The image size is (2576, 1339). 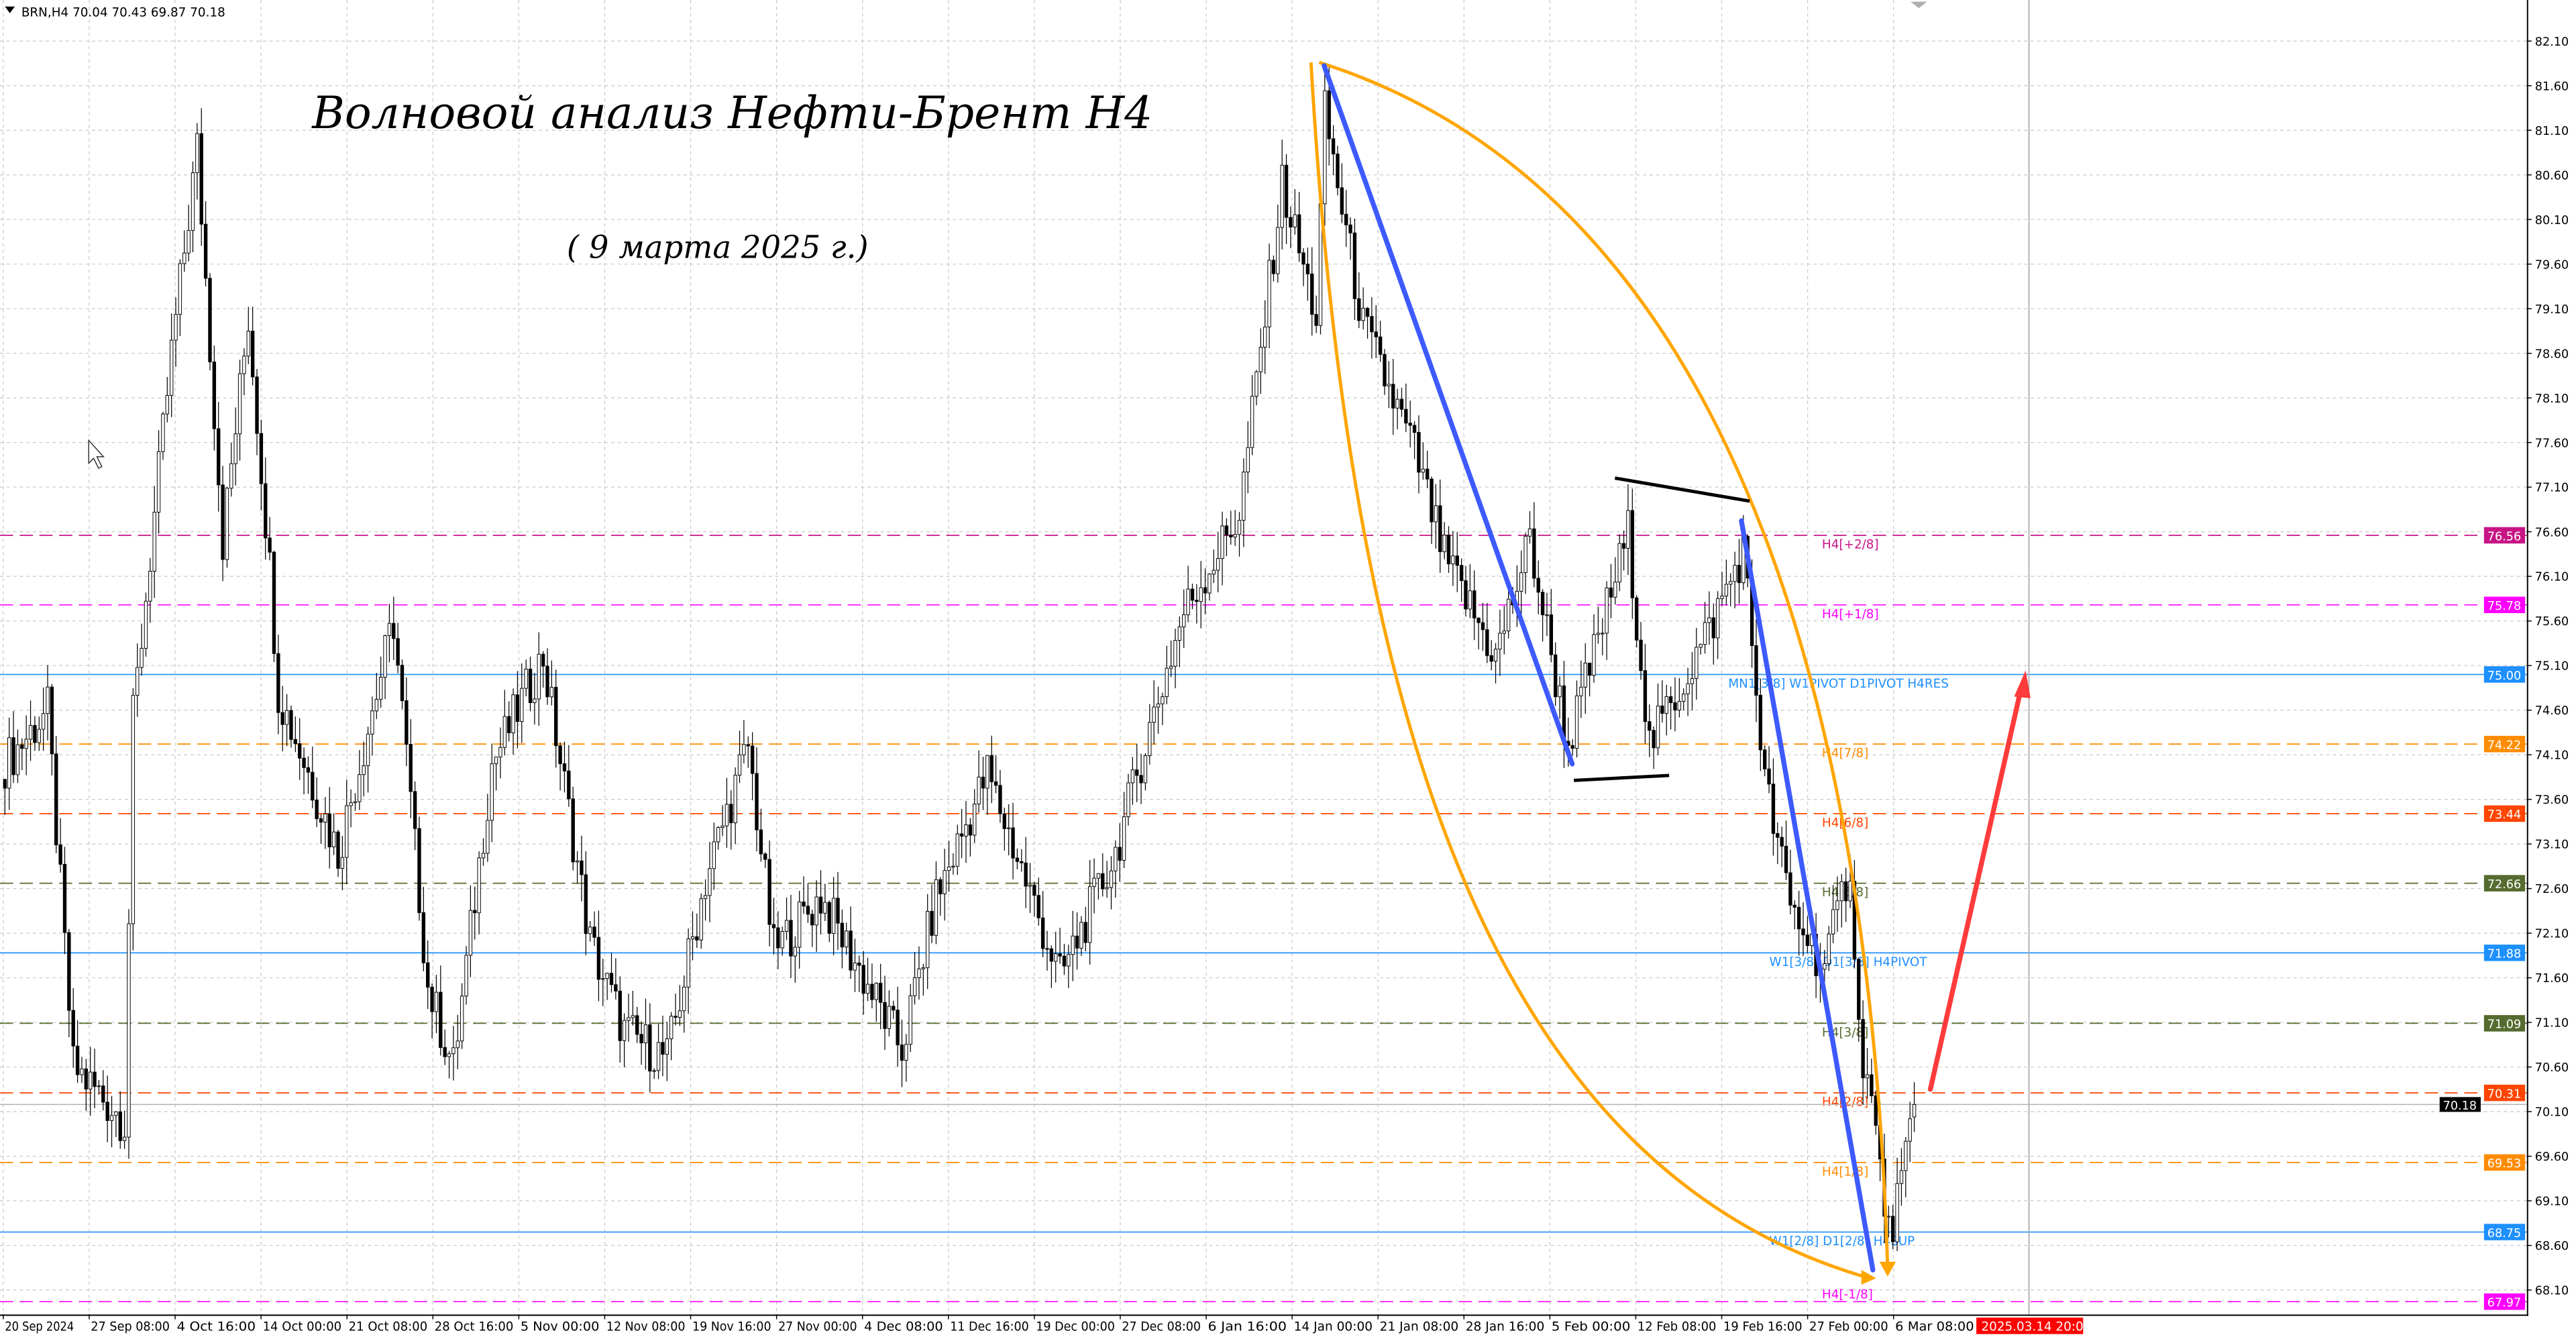 What do you see at coordinates (1621, 777) in the screenshot?
I see `support-line` at bounding box center [1621, 777].